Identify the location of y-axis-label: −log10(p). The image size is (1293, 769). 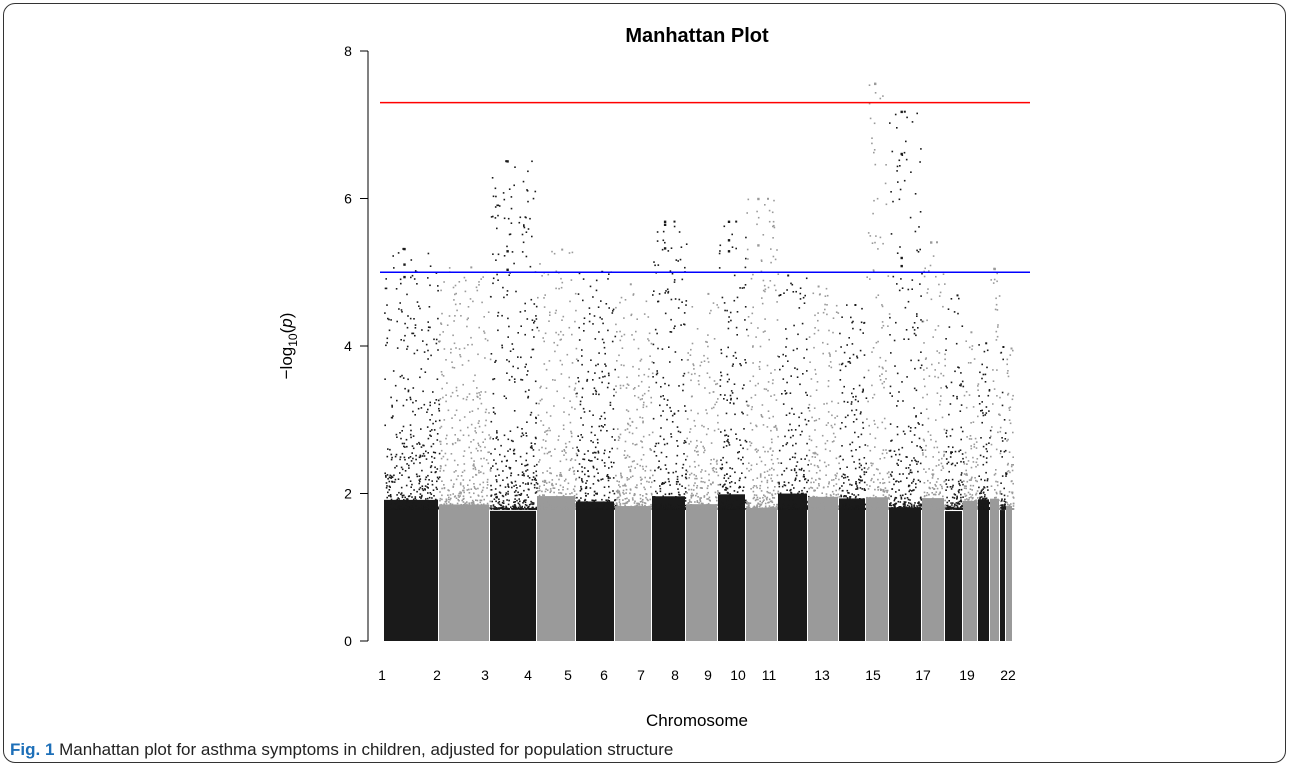
(288, 346).